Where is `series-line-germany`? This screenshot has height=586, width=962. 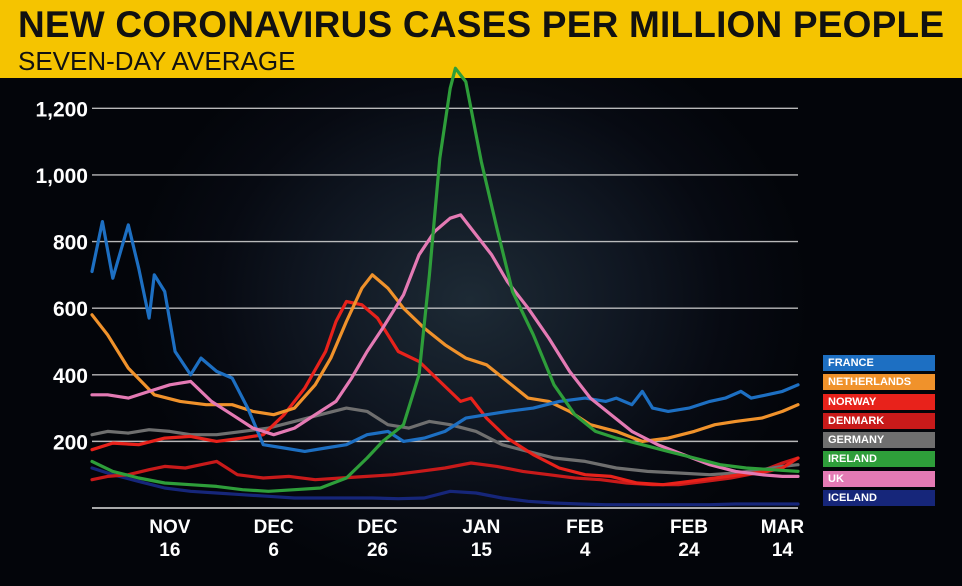 series-line-germany is located at coordinates (445, 441).